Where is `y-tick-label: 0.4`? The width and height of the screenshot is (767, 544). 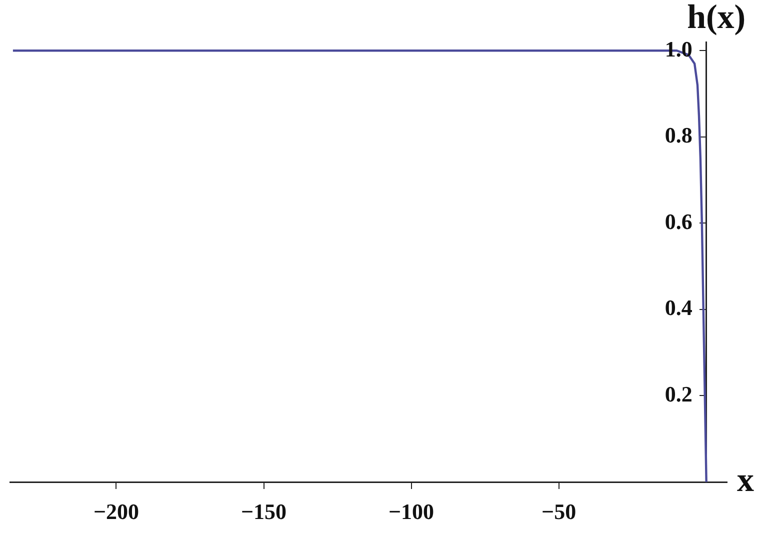 y-tick-label: 0.4 is located at coordinates (678, 307).